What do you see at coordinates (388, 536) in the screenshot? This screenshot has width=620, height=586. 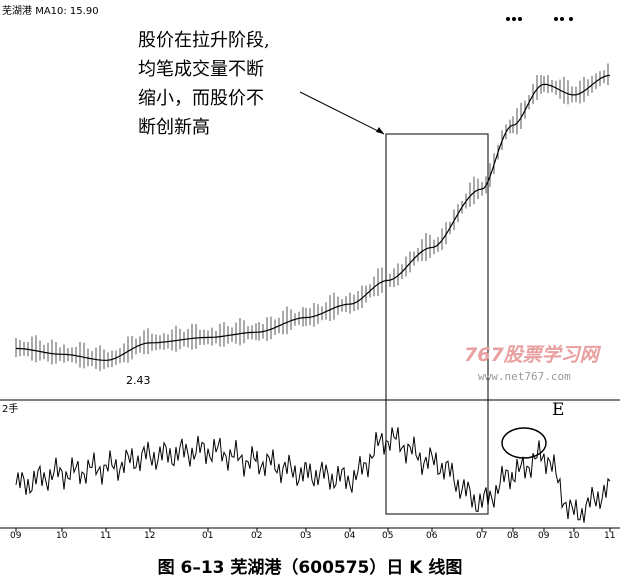 I see `month-tick-label: 05` at bounding box center [388, 536].